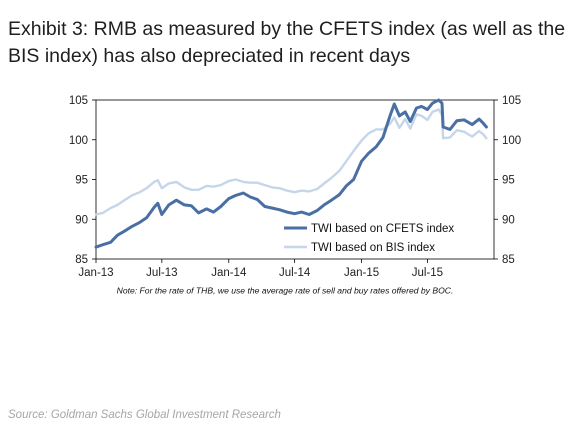 The image size is (580, 437). Describe the element at coordinates (511, 141) in the screenshot. I see `y-tick-label-right: 100` at that location.